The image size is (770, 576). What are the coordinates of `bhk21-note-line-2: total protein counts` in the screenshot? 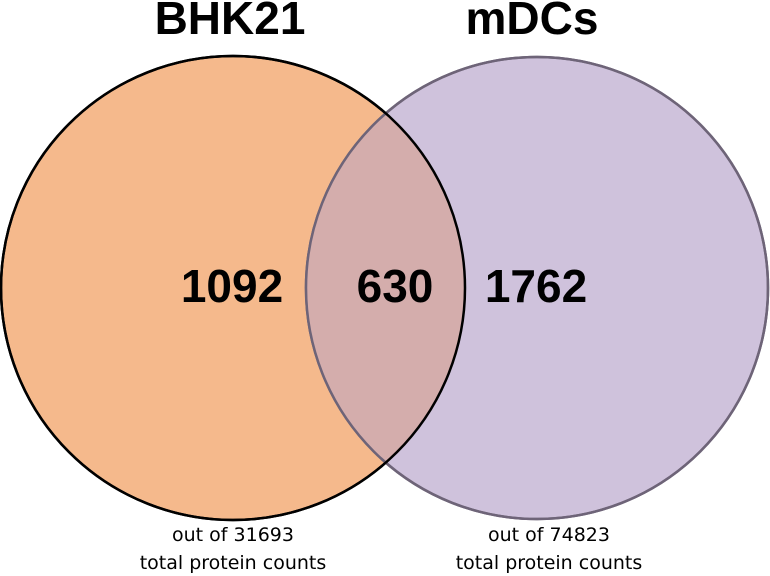 It's located at (233, 563).